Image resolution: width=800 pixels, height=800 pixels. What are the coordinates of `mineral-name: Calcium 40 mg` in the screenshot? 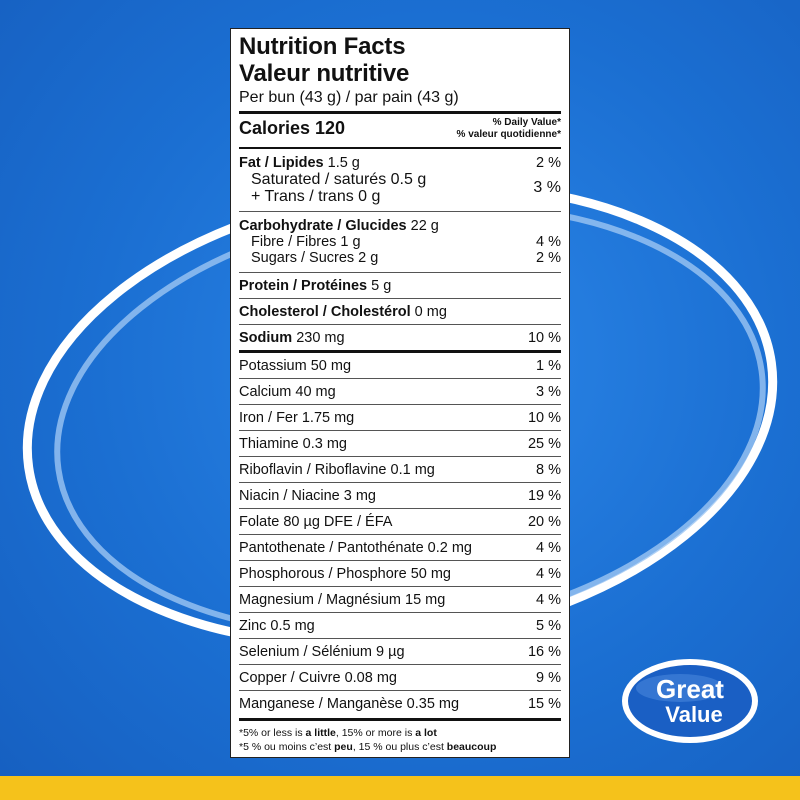 It's located at (287, 391).